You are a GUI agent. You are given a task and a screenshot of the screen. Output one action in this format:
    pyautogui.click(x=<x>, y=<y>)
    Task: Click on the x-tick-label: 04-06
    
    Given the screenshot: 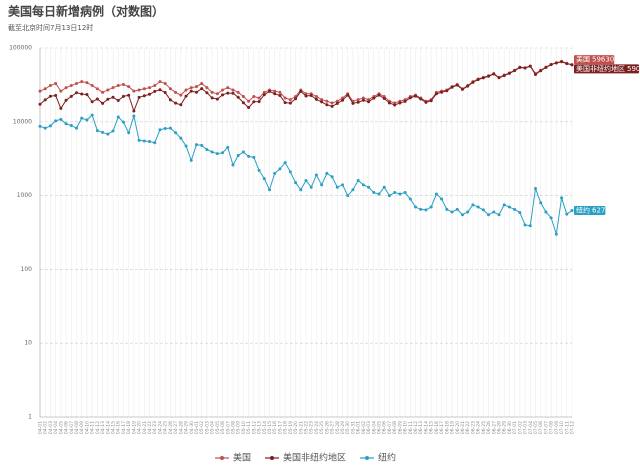 What is the action you would take?
    pyautogui.click(x=67, y=427)
    